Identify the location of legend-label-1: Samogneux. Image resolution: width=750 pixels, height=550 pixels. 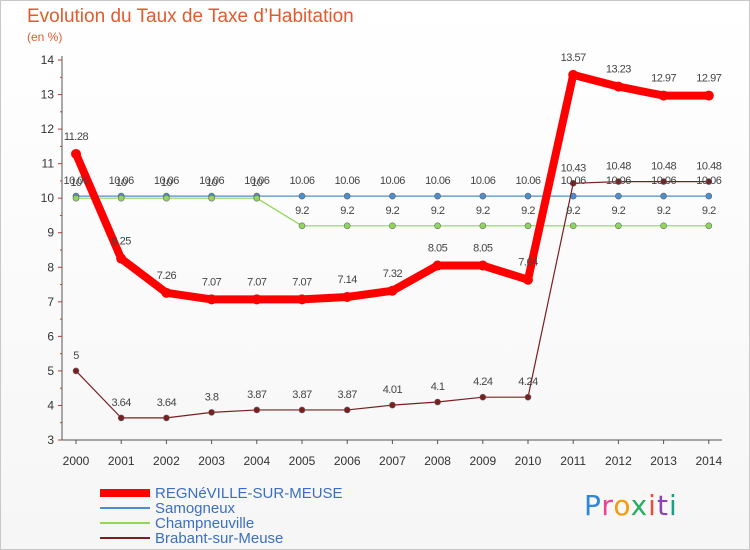
(195, 508).